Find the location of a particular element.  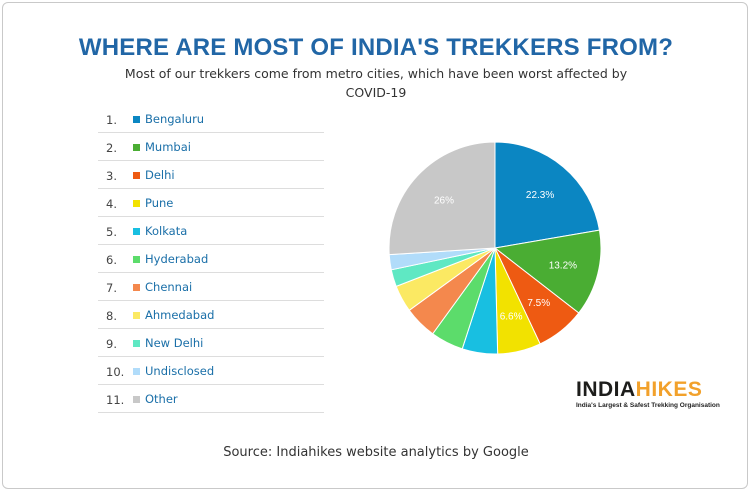

legend-label: Mumbai is located at coordinates (168, 147).